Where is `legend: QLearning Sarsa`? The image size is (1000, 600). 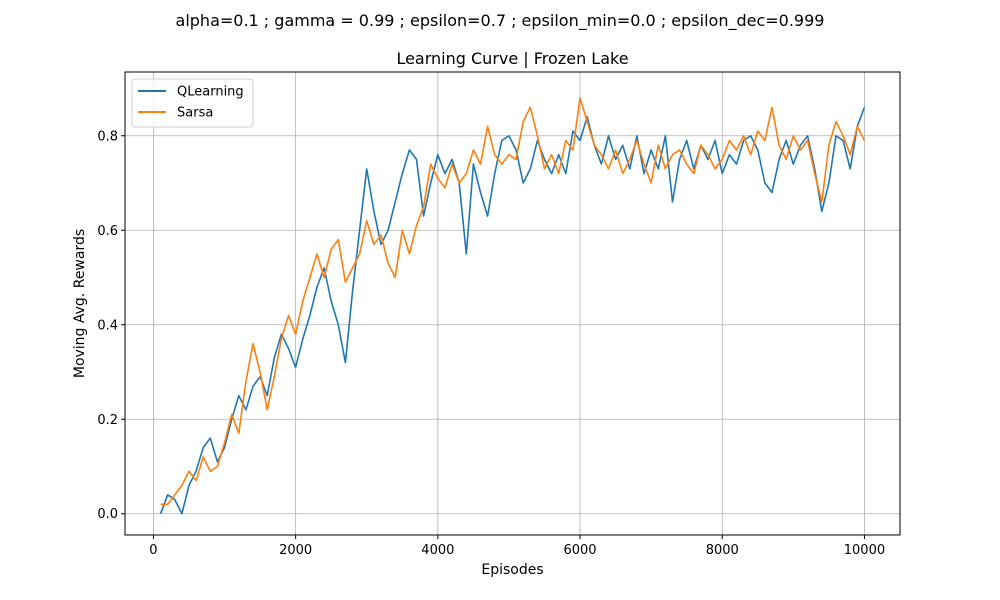 legend: QLearning Sarsa is located at coordinates (192, 103).